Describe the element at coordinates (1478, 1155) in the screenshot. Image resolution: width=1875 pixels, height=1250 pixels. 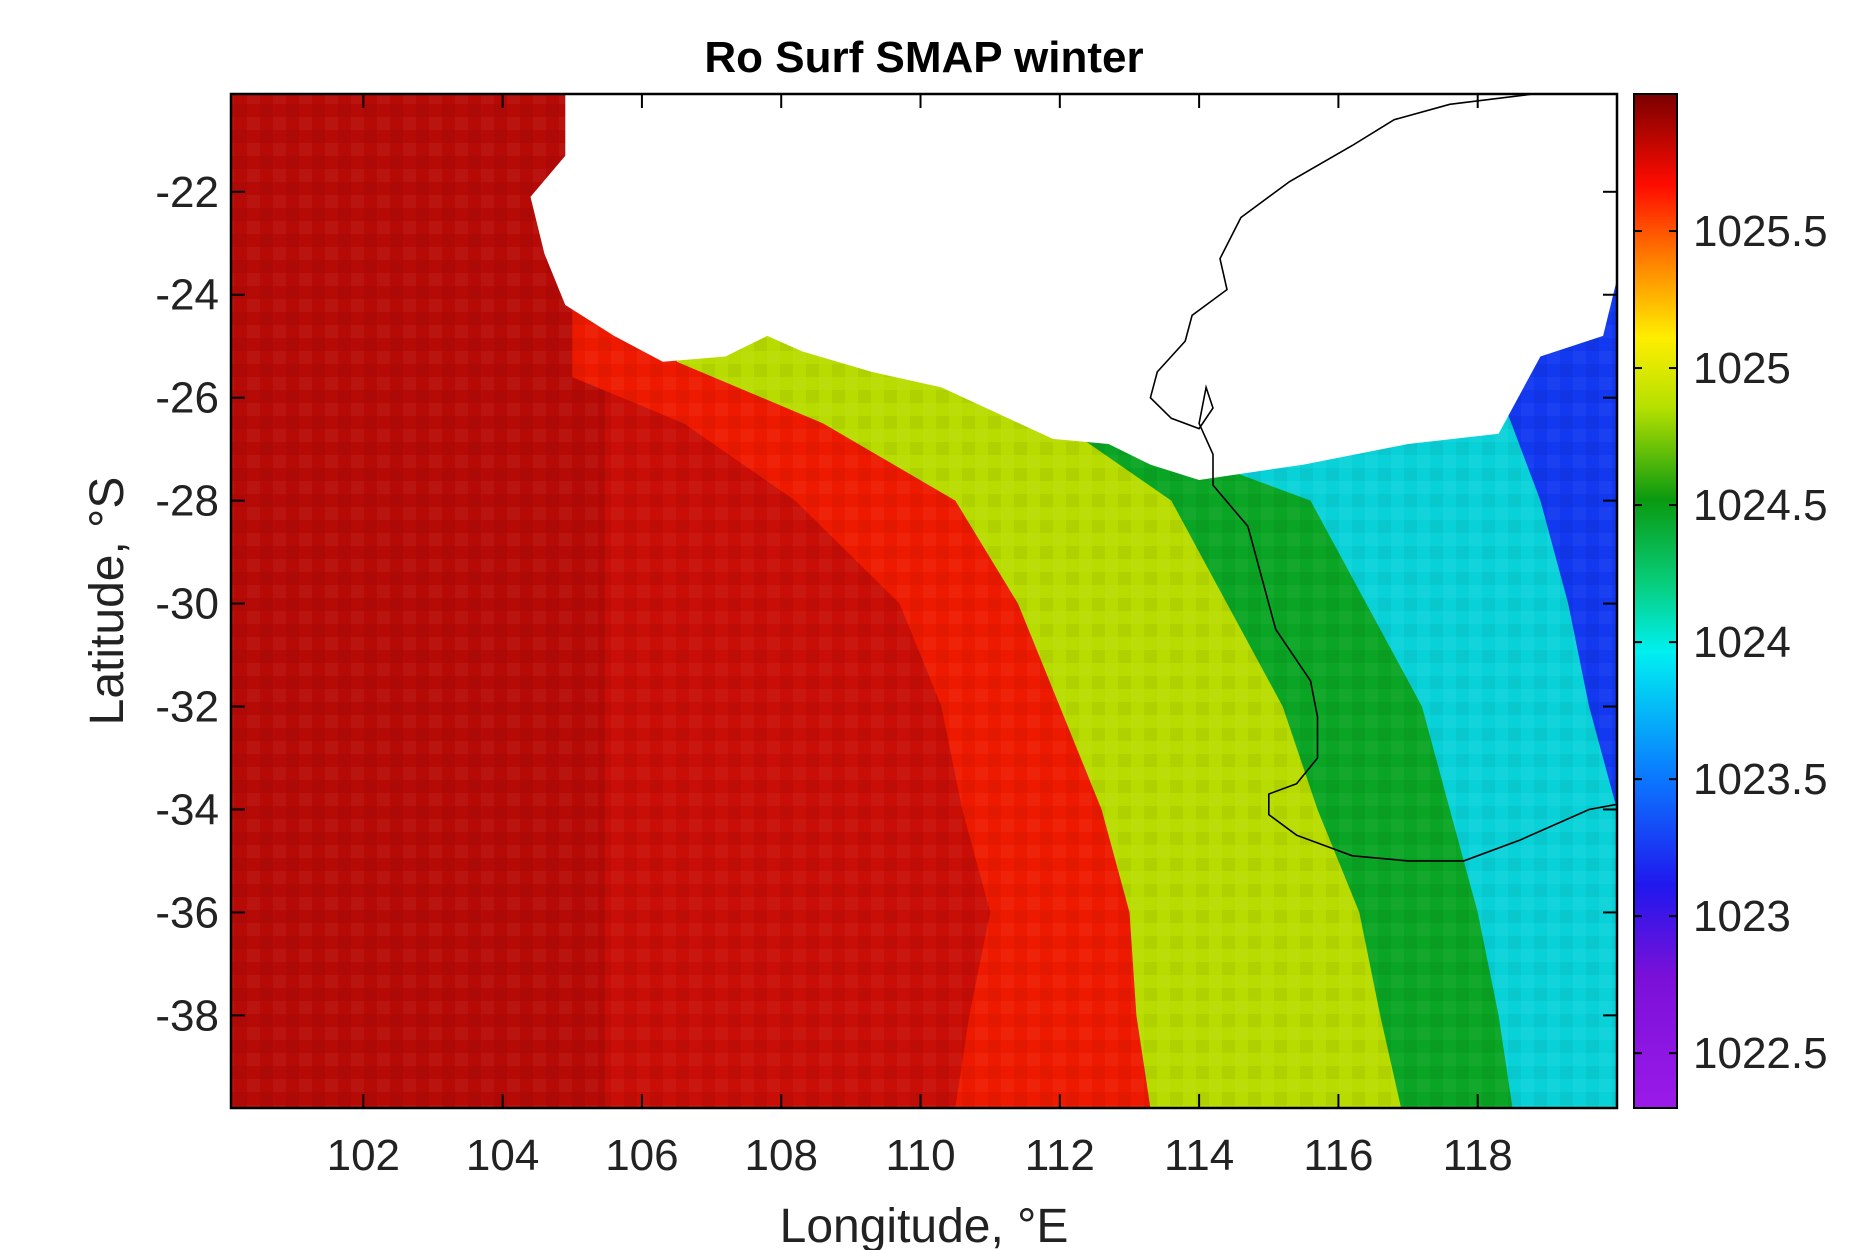
I see `x-tick-label: 118` at that location.